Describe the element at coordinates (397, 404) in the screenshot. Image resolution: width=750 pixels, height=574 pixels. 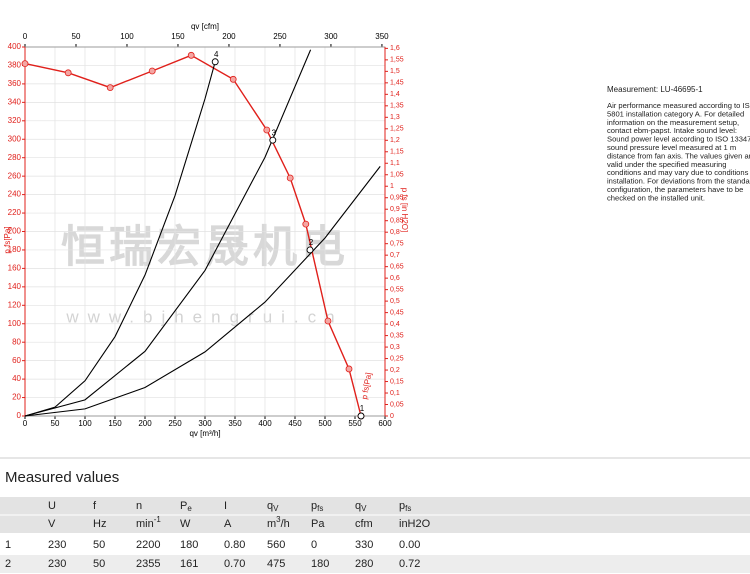
I see `y2-tick-label: 0,05` at that location.